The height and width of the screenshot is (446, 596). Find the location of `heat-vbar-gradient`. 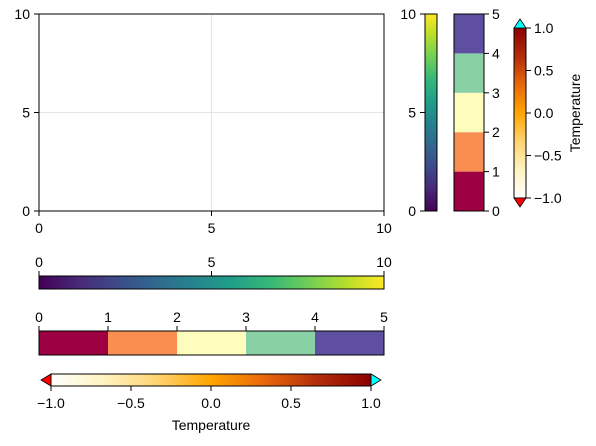

heat-vbar-gradient is located at coordinates (520, 113).